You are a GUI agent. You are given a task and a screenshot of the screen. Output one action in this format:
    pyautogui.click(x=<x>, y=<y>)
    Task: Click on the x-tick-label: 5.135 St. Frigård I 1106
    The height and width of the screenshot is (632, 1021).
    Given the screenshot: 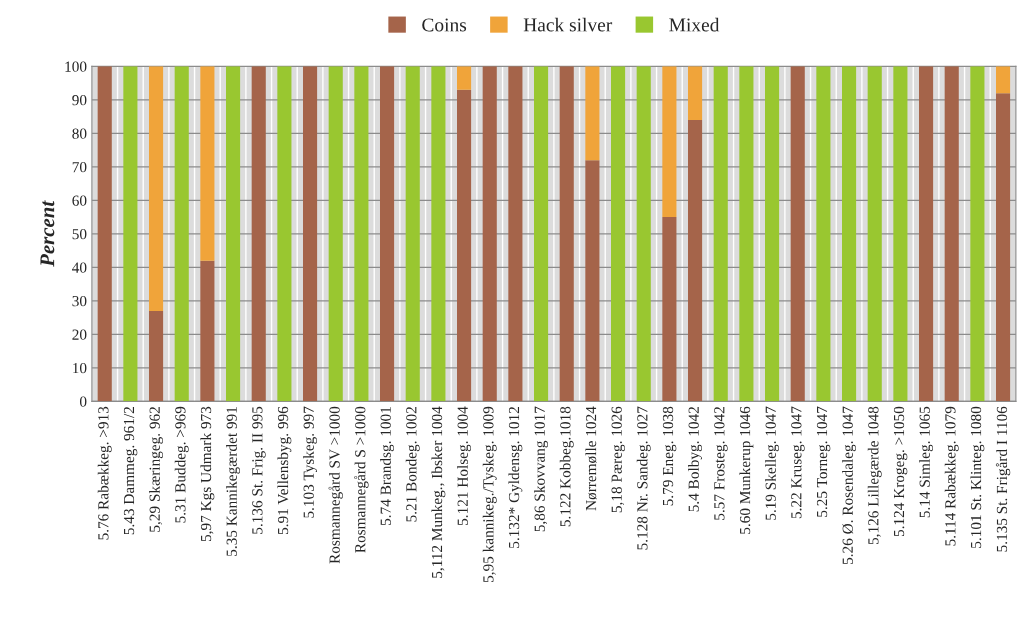 What is the action you would take?
    pyautogui.click(x=1003, y=479)
    